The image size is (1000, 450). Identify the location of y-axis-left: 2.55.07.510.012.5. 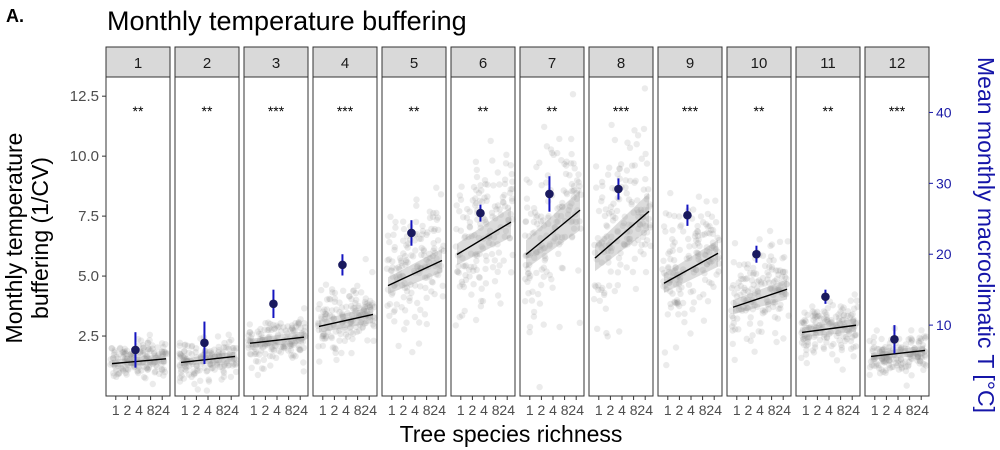
(88, 216).